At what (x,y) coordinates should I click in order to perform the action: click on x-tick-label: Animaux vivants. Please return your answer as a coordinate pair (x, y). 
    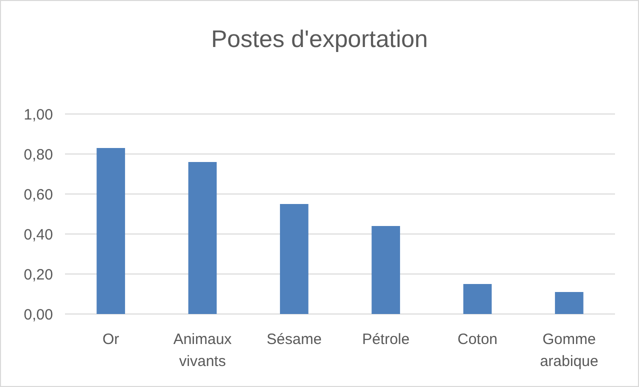
    Looking at the image, I should click on (202, 350).